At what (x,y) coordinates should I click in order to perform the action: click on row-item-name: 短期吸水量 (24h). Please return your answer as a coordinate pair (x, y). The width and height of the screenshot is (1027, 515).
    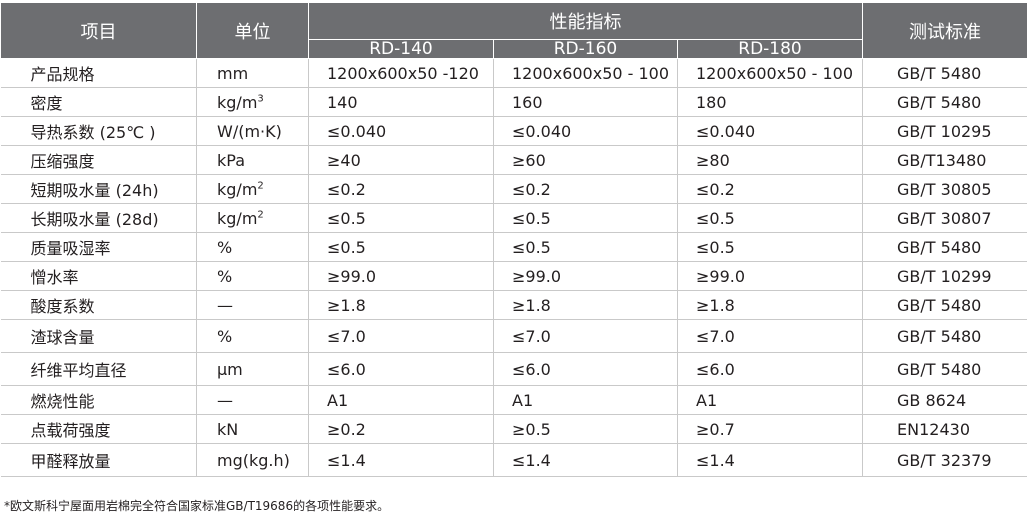
    Looking at the image, I should click on (98, 189).